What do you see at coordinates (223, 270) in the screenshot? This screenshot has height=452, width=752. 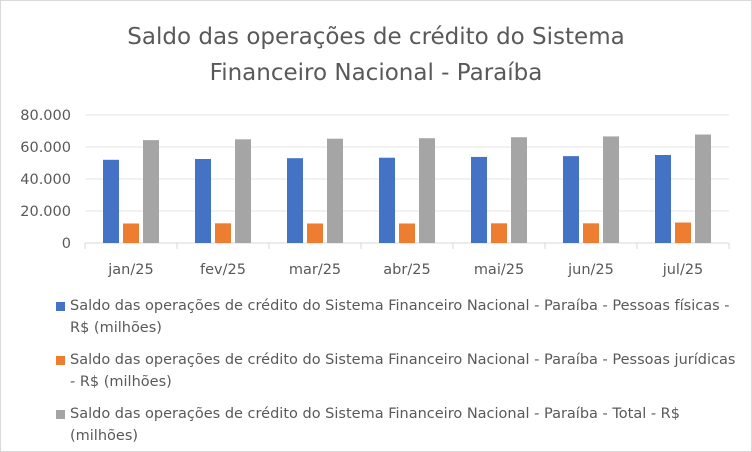 I see `x-tick-label: fev/25` at bounding box center [223, 270].